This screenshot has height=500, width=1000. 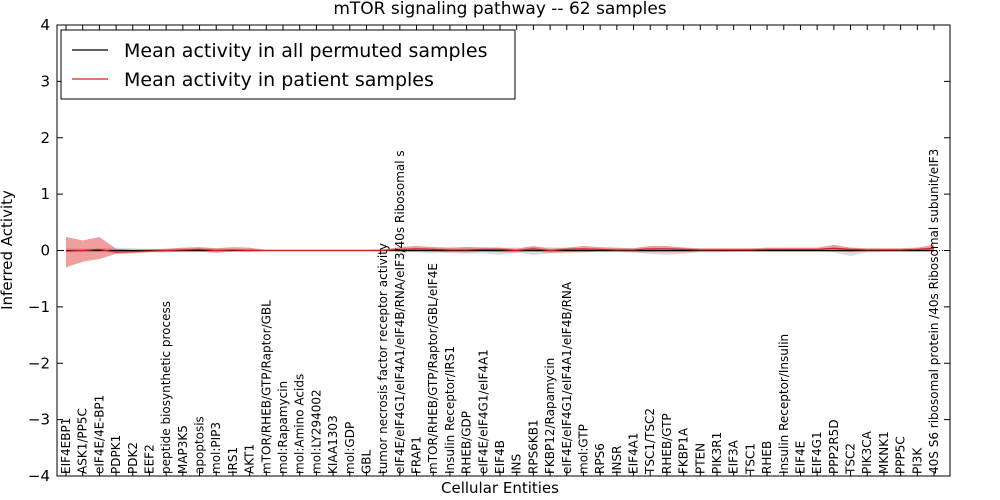 What do you see at coordinates (316, 431) in the screenshot?
I see `x-tick-label: mol:LY294002` at bounding box center [316, 431].